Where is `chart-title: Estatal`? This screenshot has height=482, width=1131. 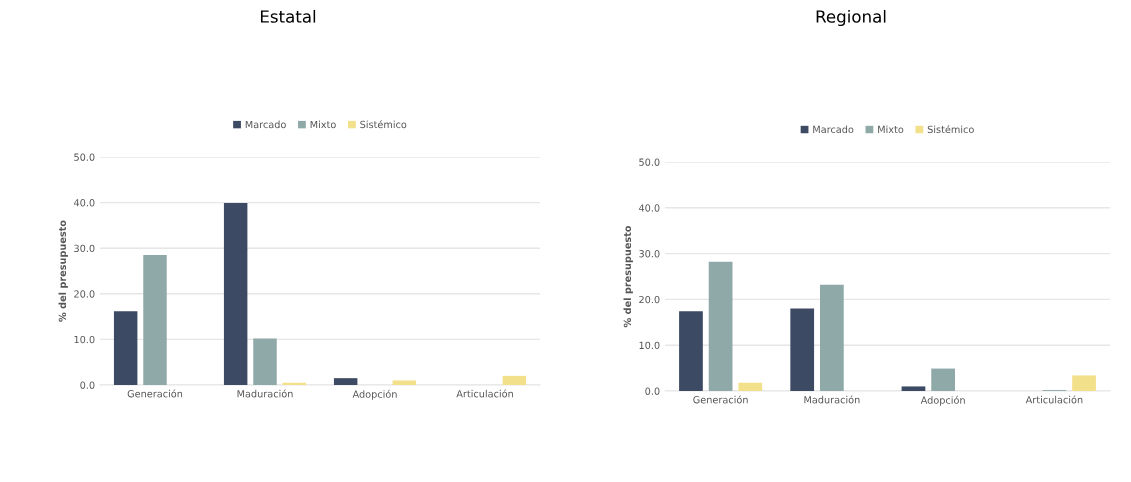 chart-title: Estatal is located at coordinates (288, 16).